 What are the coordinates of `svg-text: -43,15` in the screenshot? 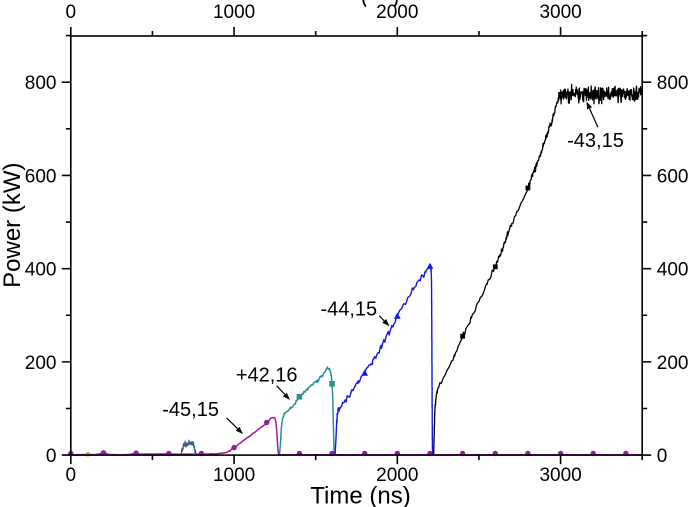 It's located at (595, 141).